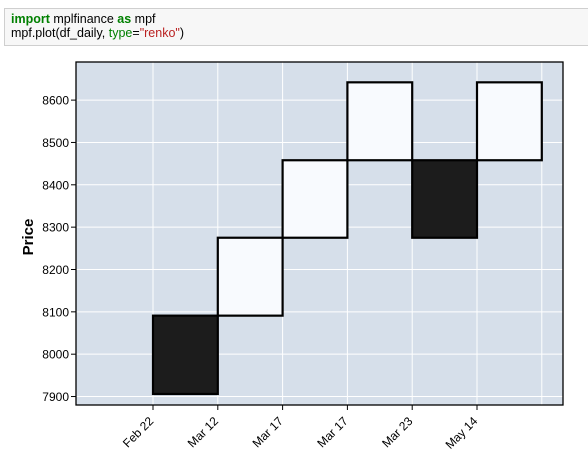 The width and height of the screenshot is (588, 462). What do you see at coordinates (55, 270) in the screenshot?
I see `y-tick-label: 8200` at bounding box center [55, 270].